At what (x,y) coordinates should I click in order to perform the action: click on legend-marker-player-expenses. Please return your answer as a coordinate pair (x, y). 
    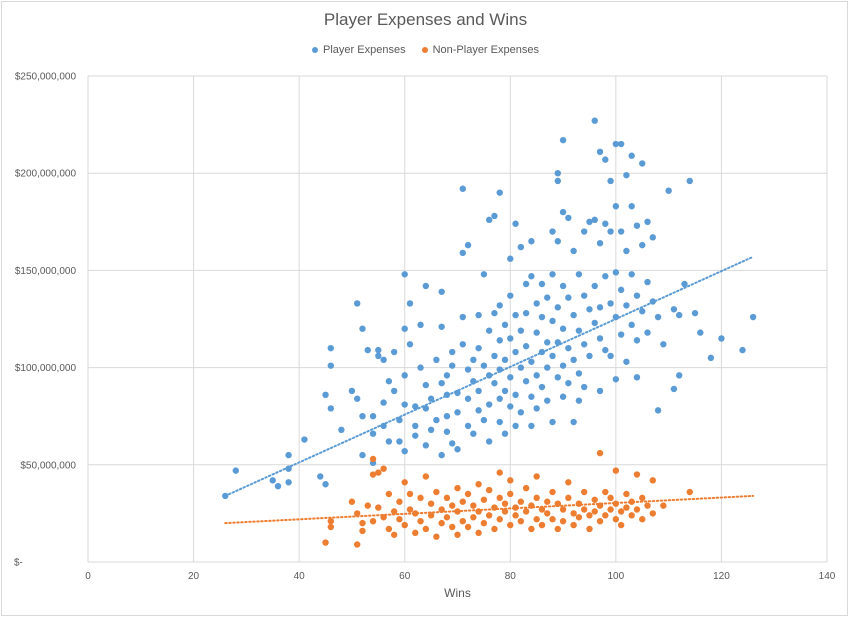
    Looking at the image, I should click on (315, 50).